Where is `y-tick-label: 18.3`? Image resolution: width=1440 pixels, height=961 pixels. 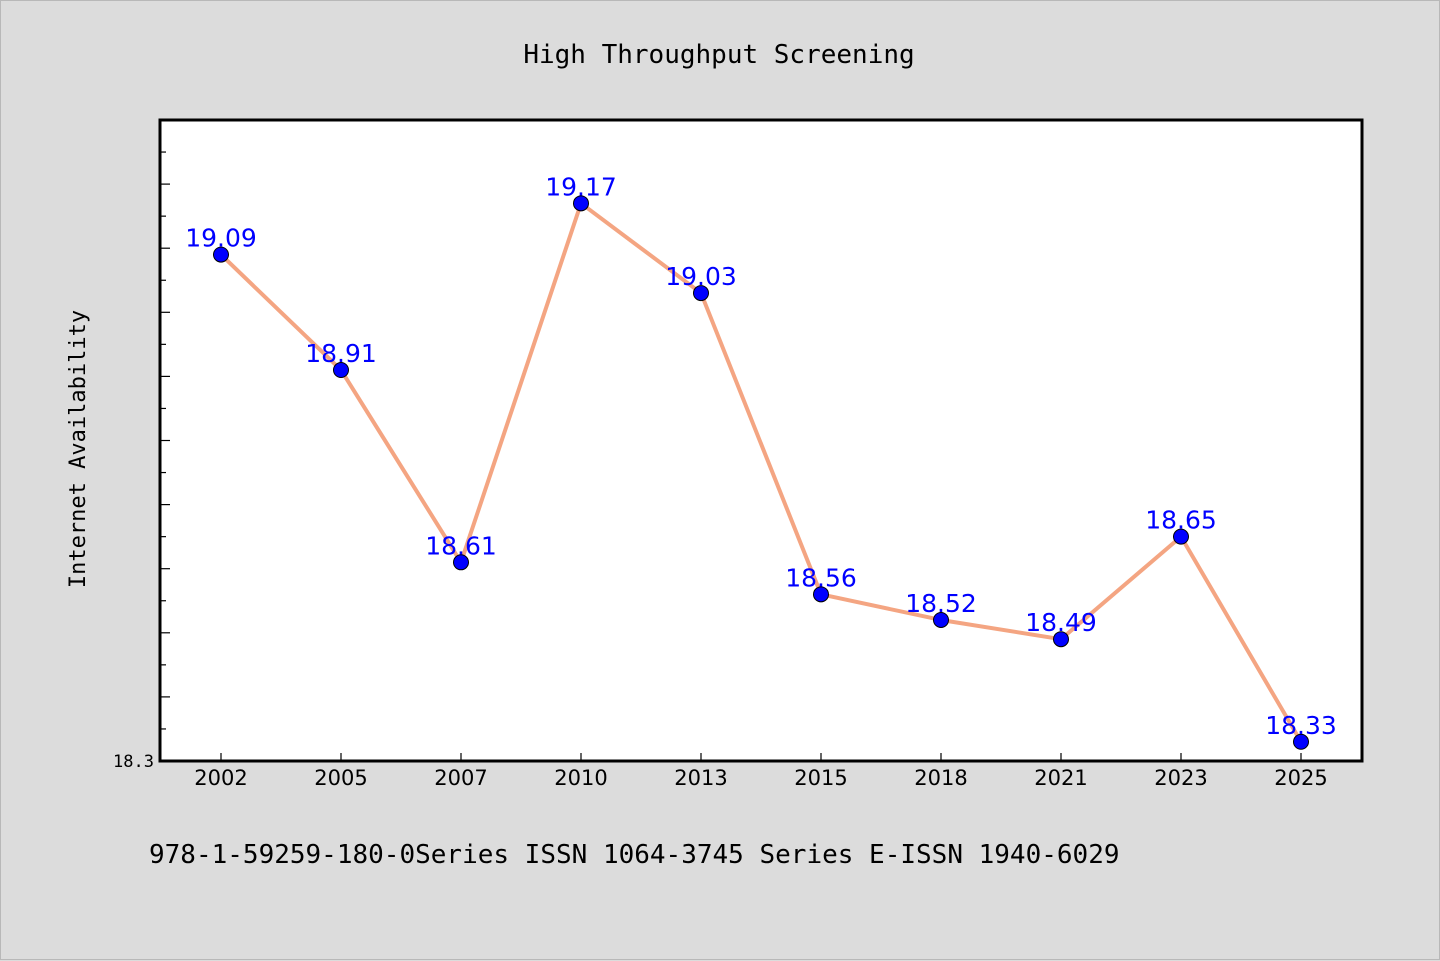
y-tick-label: 18.3 is located at coordinates (133, 762).